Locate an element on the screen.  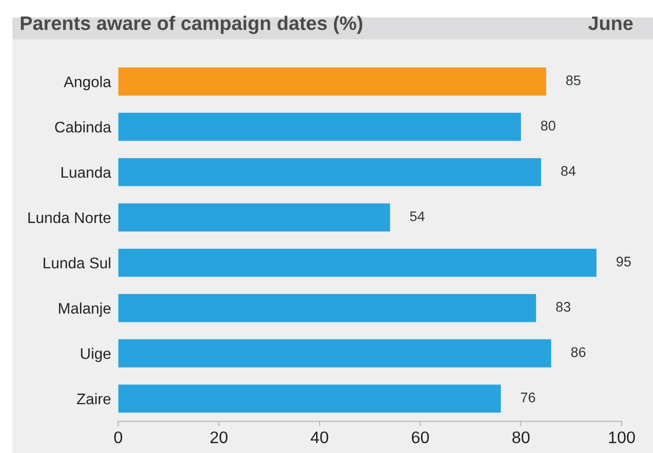
data-label: 76 is located at coordinates (528, 397).